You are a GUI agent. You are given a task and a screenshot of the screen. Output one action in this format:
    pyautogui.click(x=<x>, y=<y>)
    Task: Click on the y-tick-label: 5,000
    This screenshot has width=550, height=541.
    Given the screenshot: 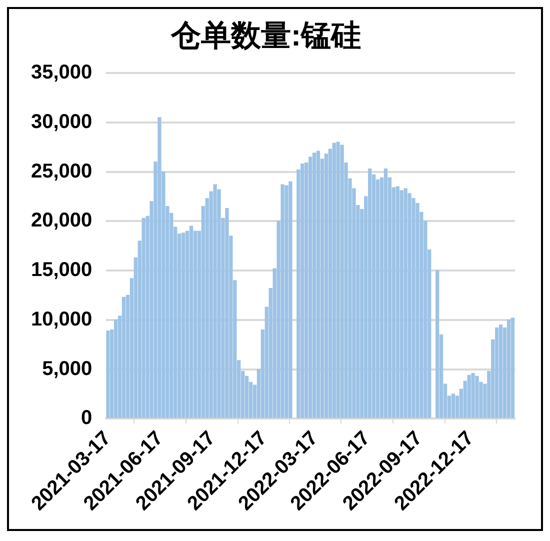 What is the action you would take?
    pyautogui.click(x=67, y=369)
    